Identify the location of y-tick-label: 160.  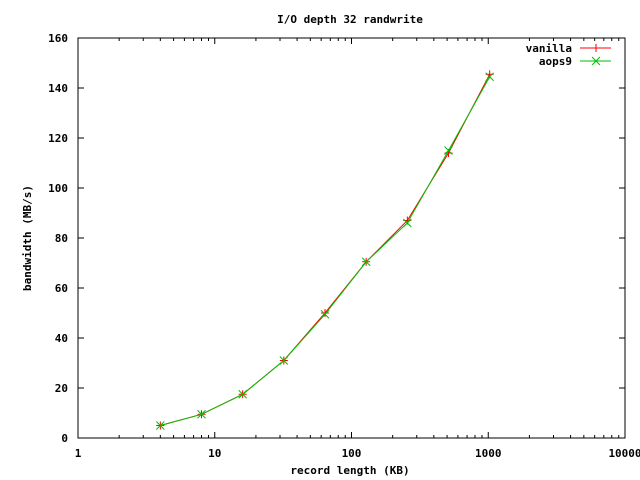
(58, 38).